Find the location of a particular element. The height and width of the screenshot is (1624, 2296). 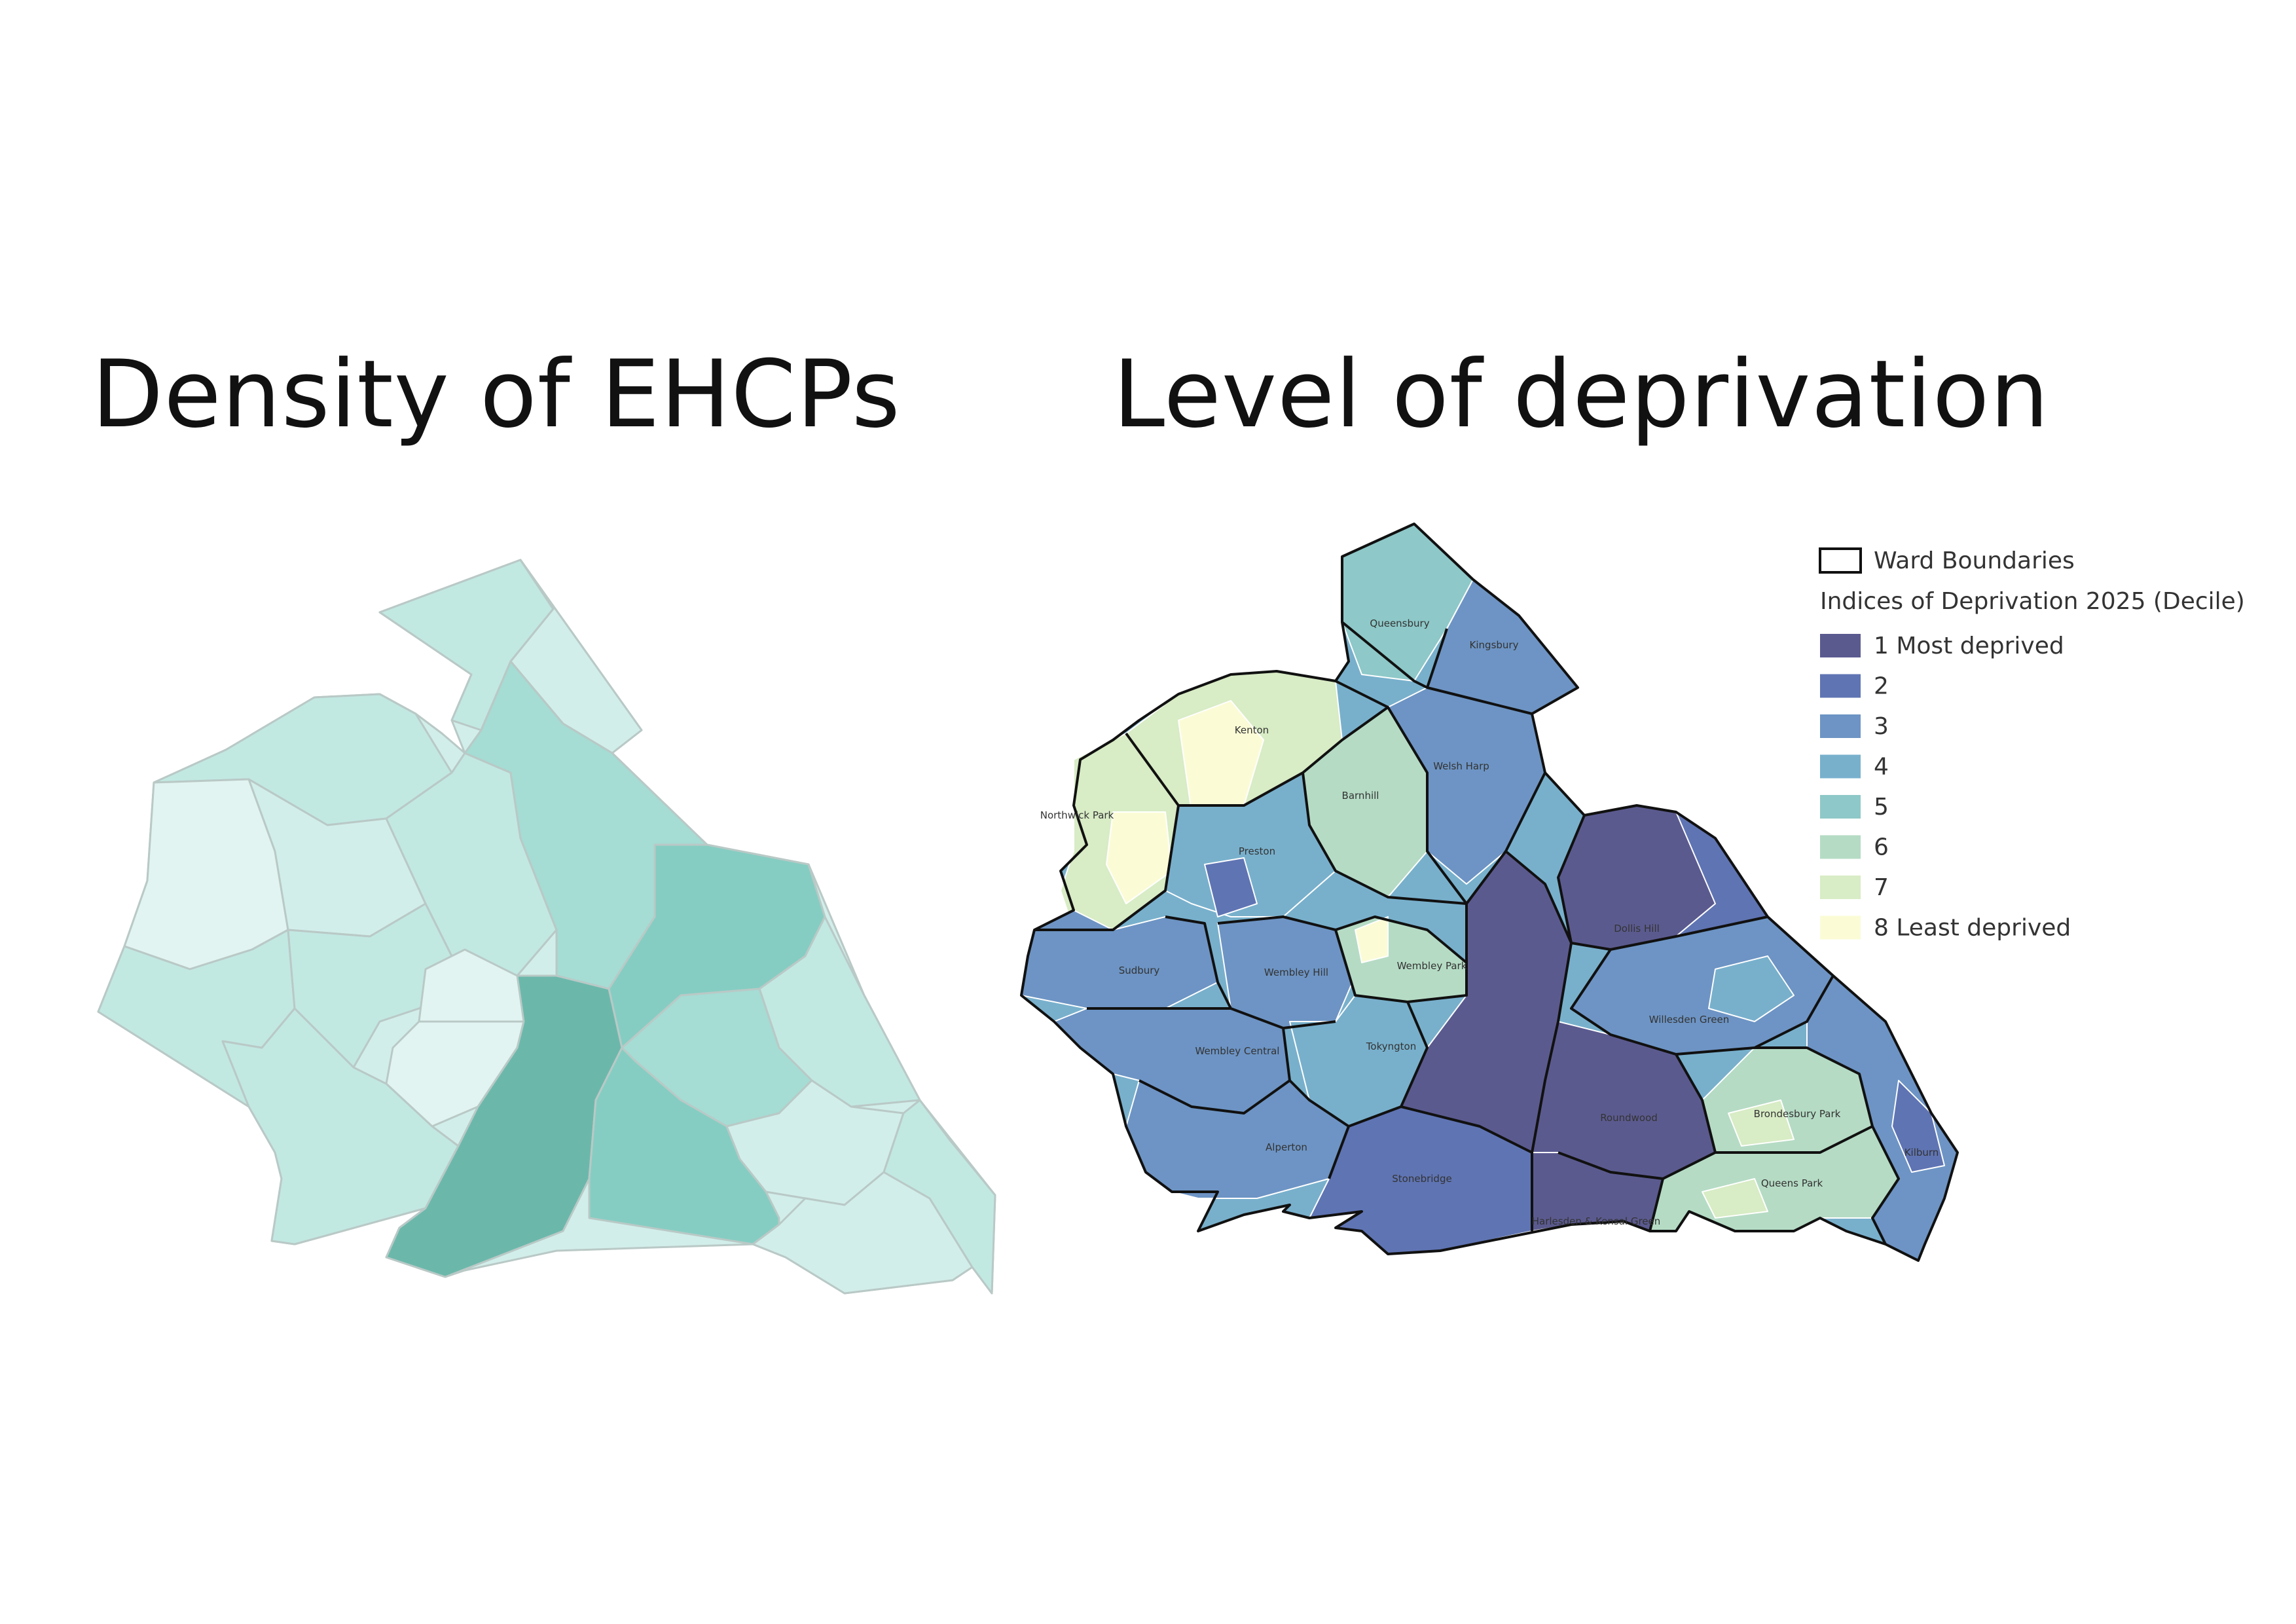

ward-label-northwick-park: Northwick Park is located at coordinates (1077, 815).